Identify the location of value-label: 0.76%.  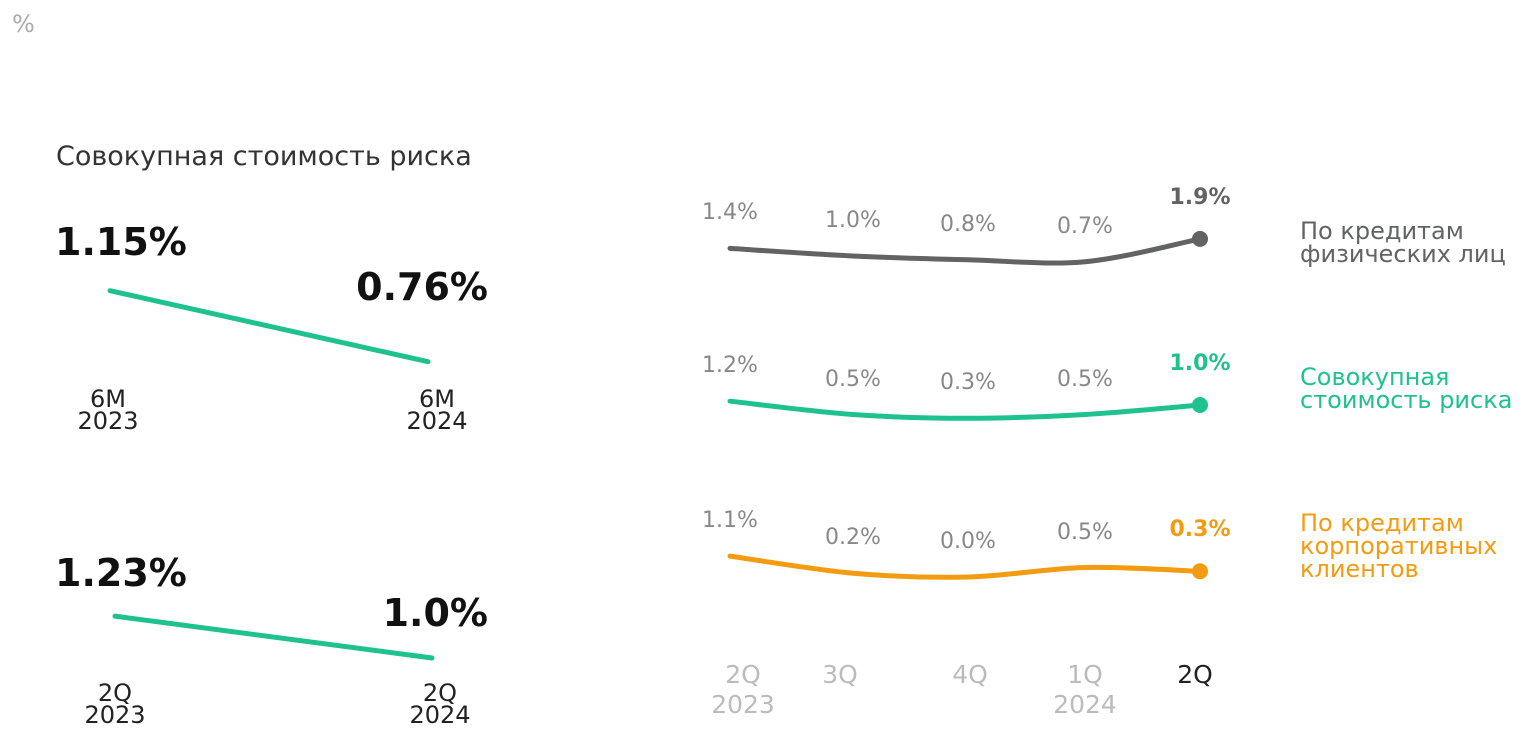
(422, 286).